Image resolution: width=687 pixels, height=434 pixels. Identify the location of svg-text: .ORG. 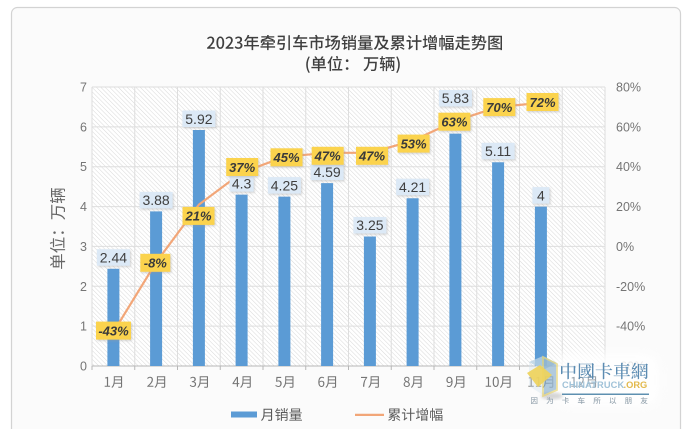
(636, 385).